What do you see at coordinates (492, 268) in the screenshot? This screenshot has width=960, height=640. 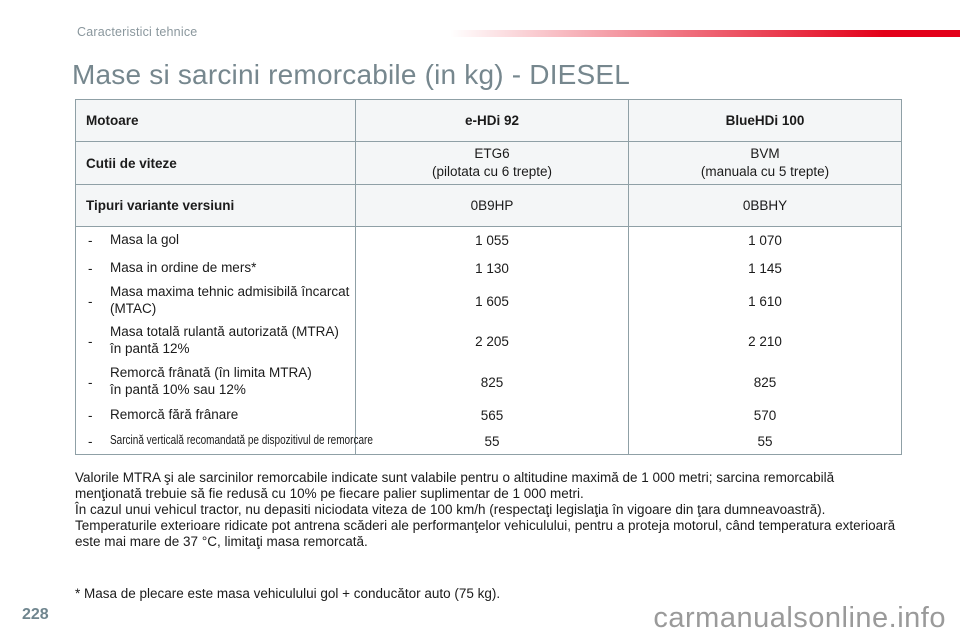 I see `row-value-1: 1 130` at bounding box center [492, 268].